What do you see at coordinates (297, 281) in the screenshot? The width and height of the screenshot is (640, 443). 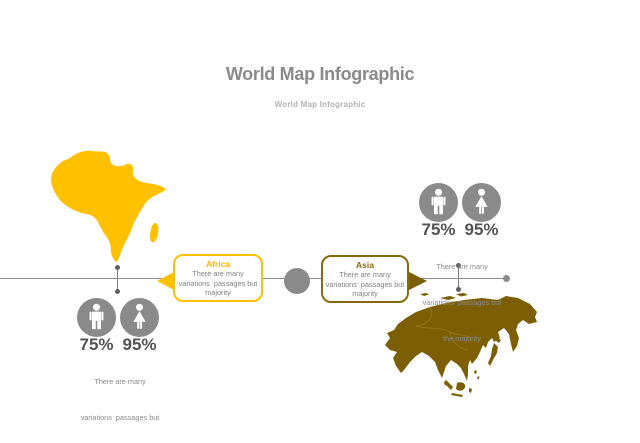 I see `timeline-center-circle` at bounding box center [297, 281].